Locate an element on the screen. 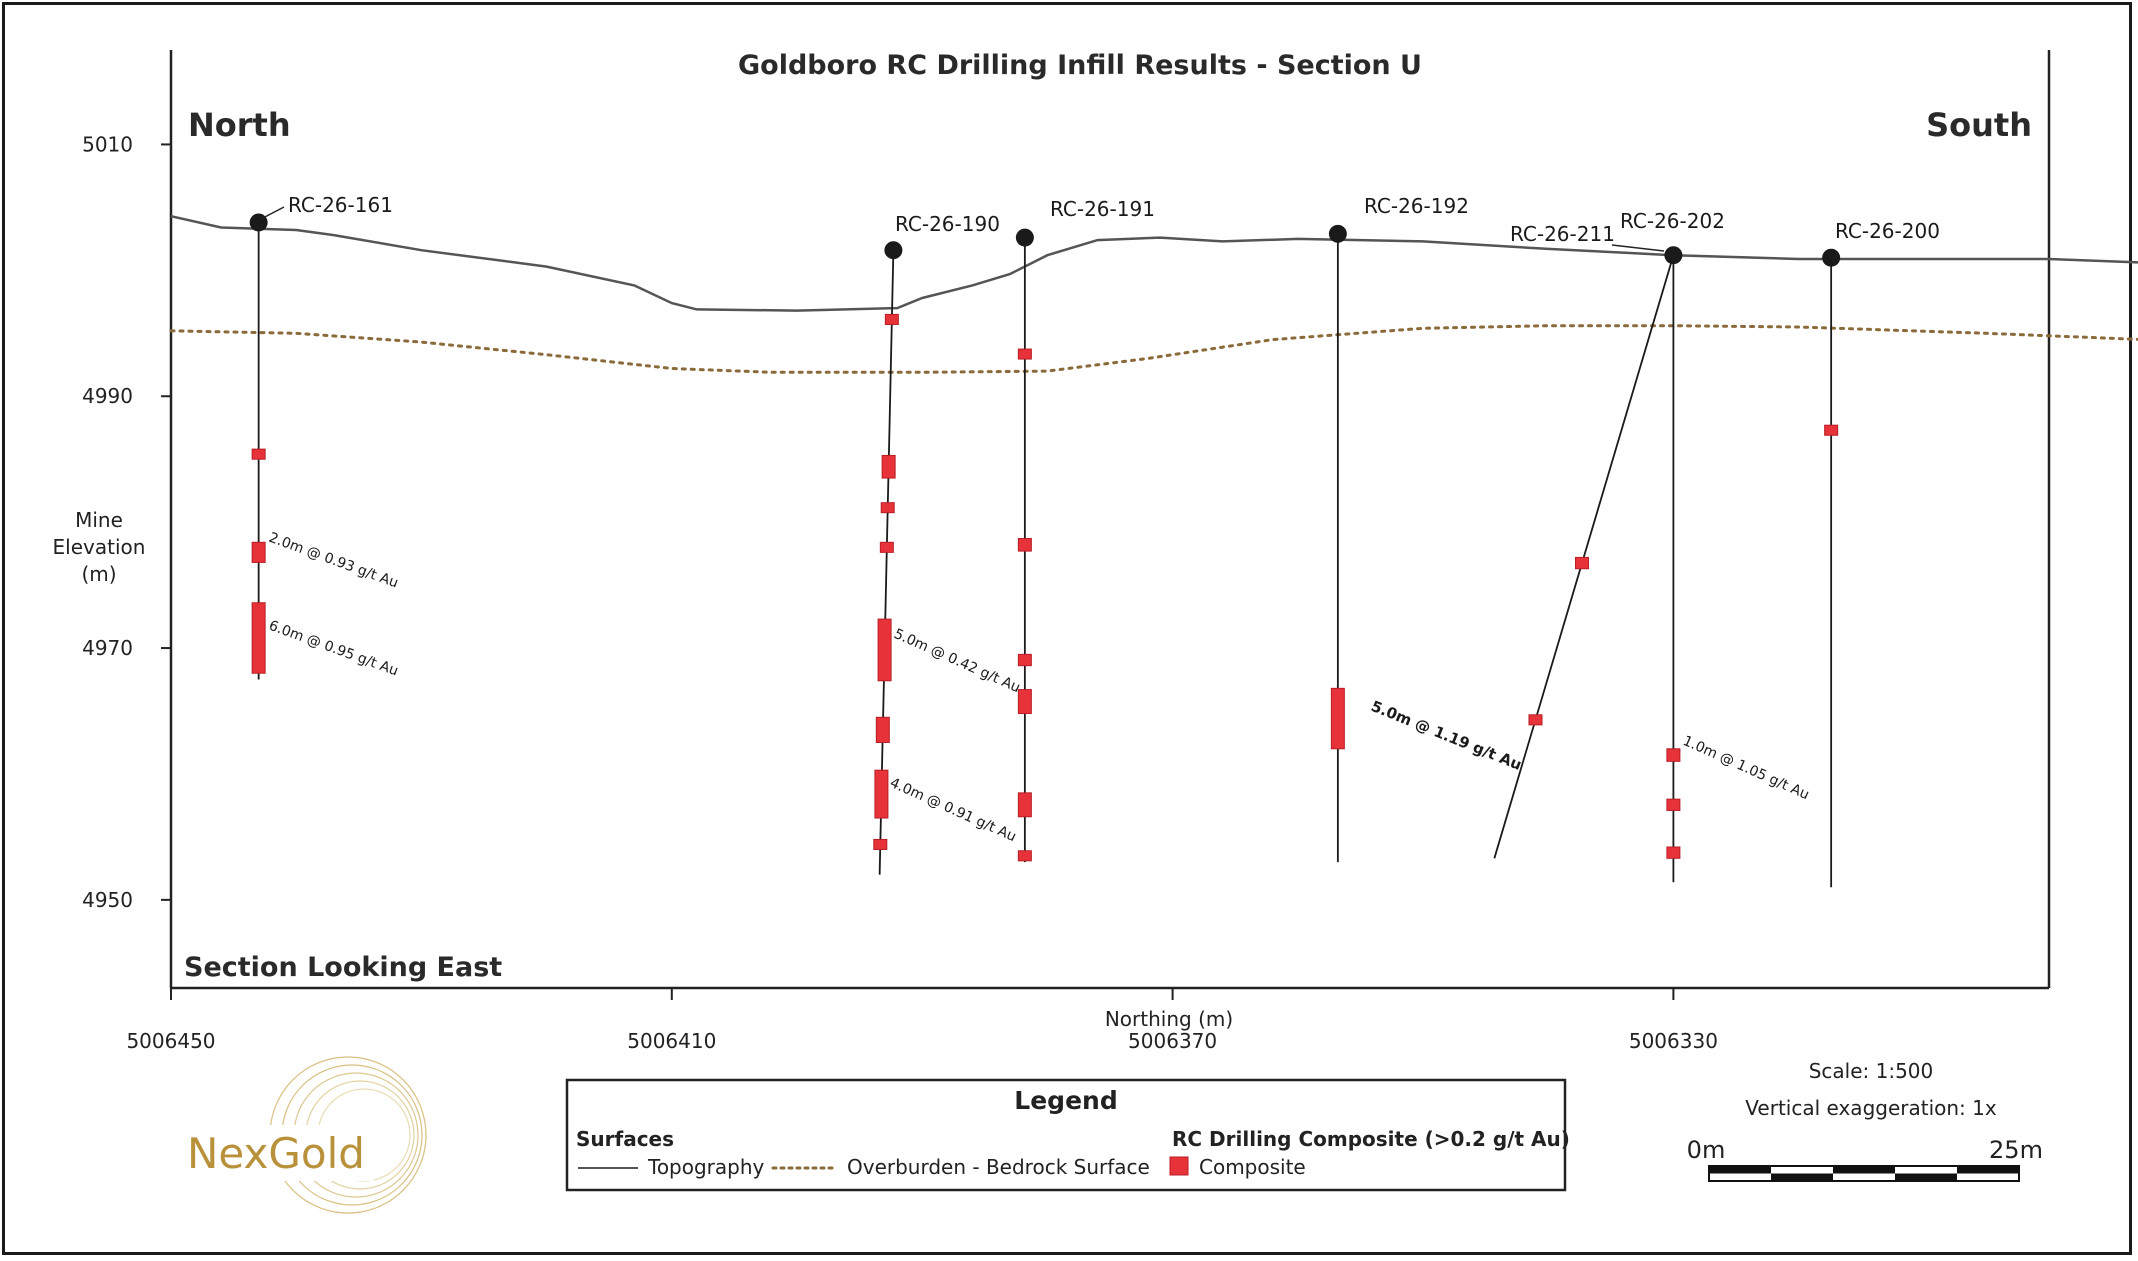 The image size is (2138, 1261). legend-composite-heading: RC Drilling Composite (>0.2 g/t Au) is located at coordinates (1371, 1139).